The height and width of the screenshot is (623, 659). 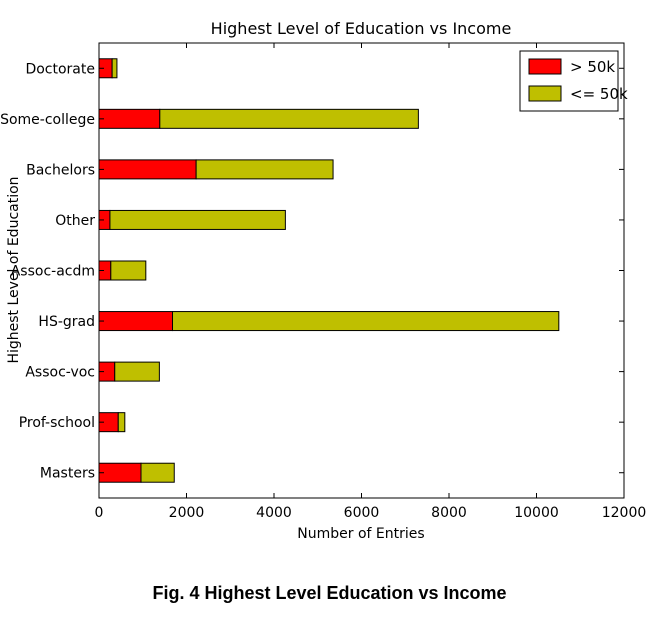 I want to click on legend: > 50k <= 50k, so click(x=573, y=81).